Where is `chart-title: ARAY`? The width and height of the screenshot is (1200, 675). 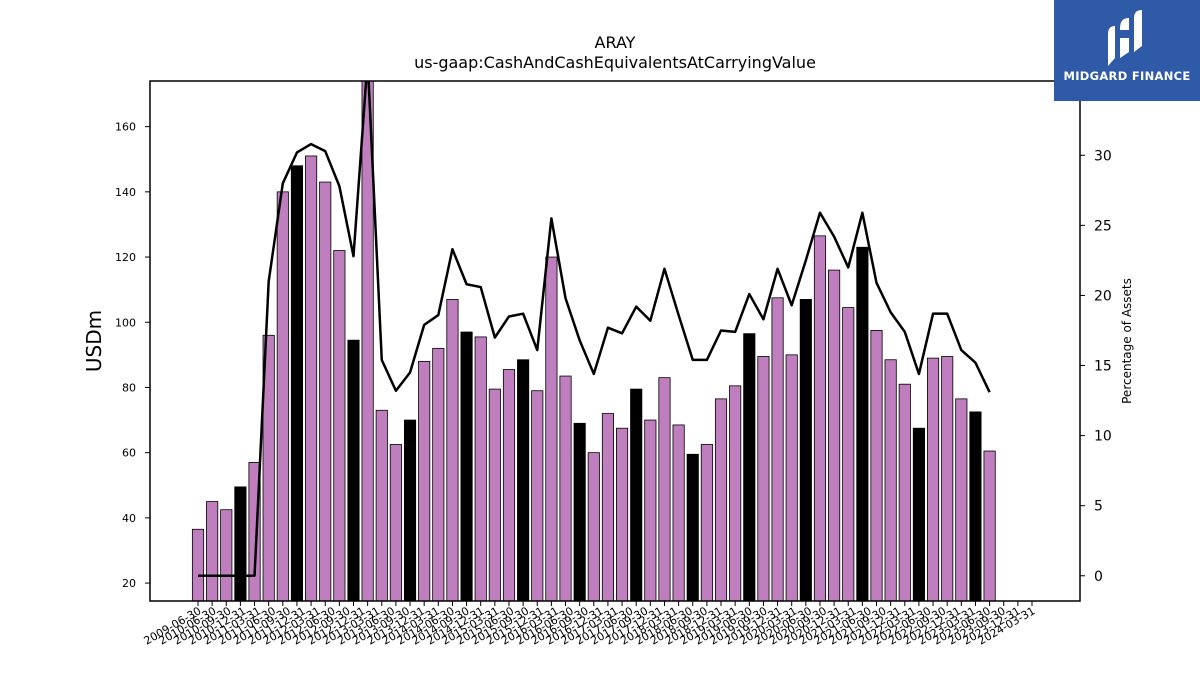
chart-title: ARAY is located at coordinates (615, 42).